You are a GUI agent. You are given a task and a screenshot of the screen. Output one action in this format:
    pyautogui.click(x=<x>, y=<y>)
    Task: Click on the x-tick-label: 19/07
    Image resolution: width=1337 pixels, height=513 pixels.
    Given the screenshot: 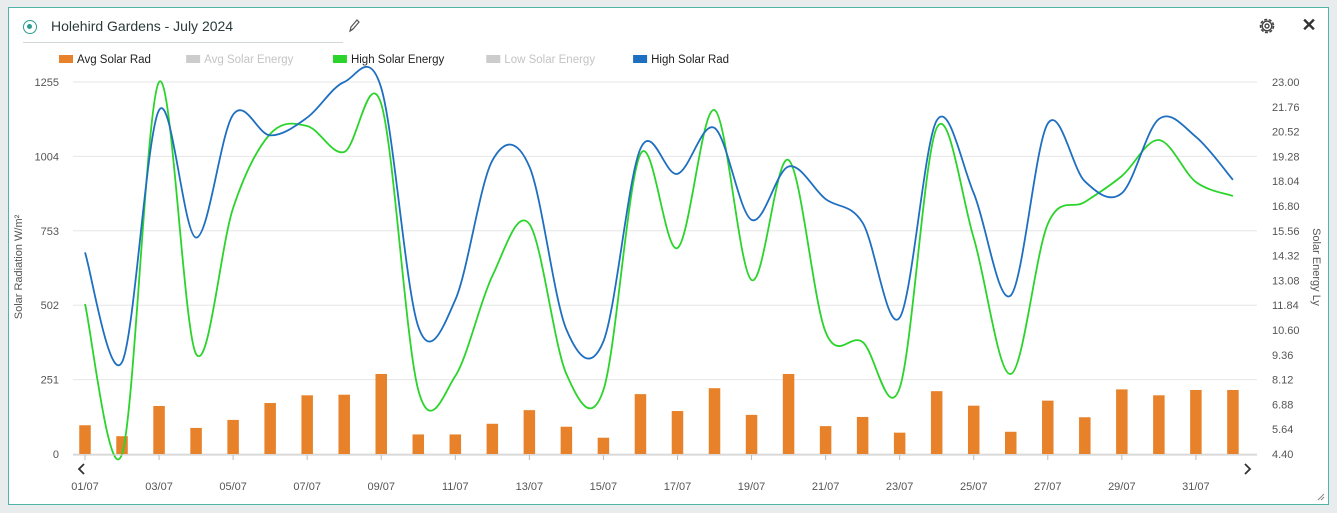 What is the action you would take?
    pyautogui.click(x=752, y=487)
    